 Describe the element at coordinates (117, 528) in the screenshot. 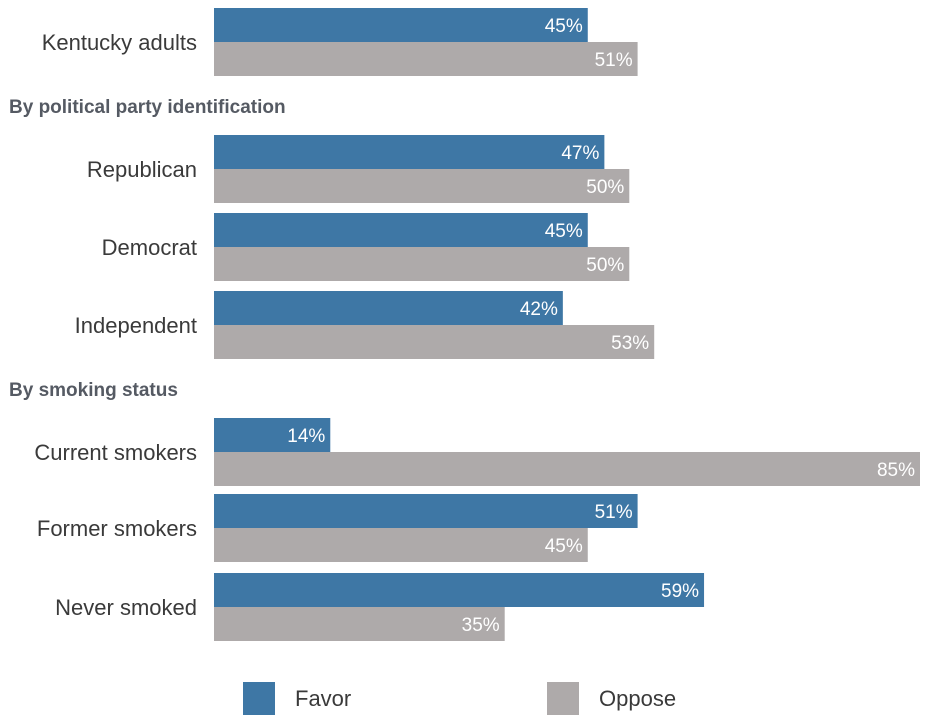

I see `category-label-former-smokers: Former smokers` at that location.